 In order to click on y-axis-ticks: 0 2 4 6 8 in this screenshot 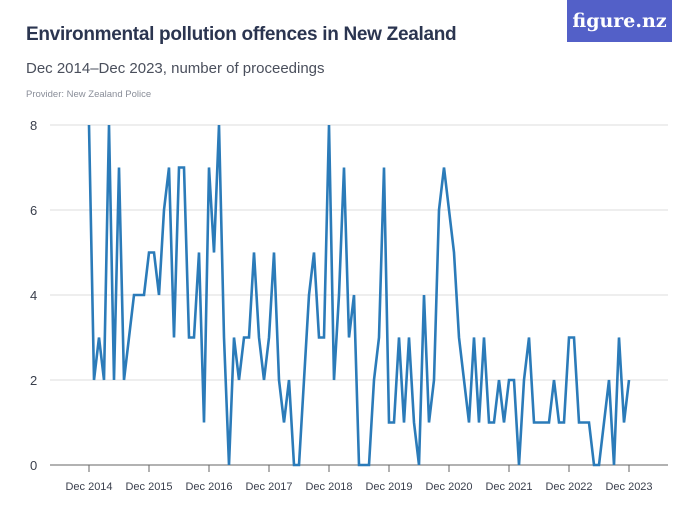, I will do `click(33, 295)`.